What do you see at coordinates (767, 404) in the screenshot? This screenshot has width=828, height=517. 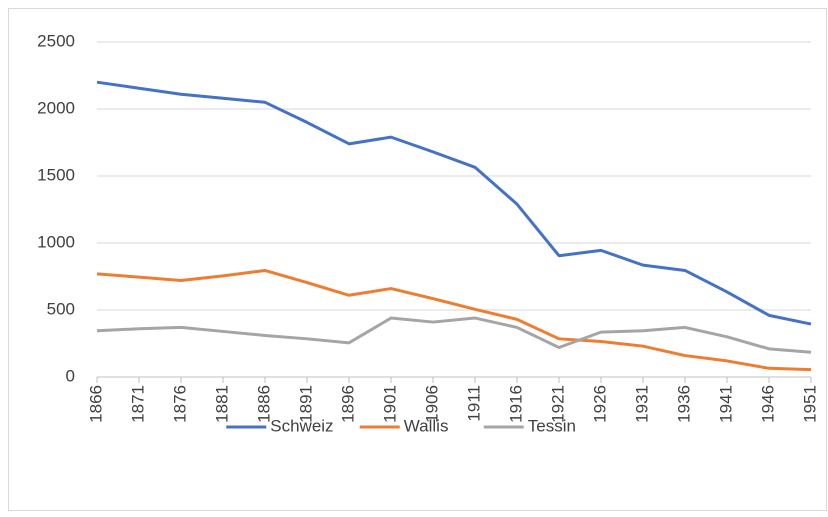 I see `x-tick-label: 1946` at bounding box center [767, 404].